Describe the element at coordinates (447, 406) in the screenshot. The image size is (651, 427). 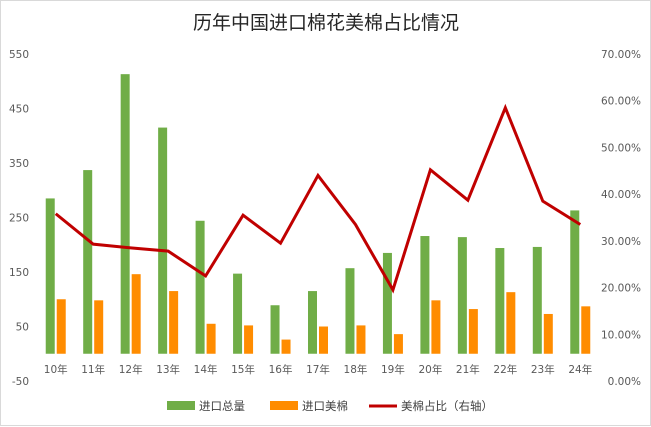
I see `legend-label: 美棉占比（右轴）` at that location.